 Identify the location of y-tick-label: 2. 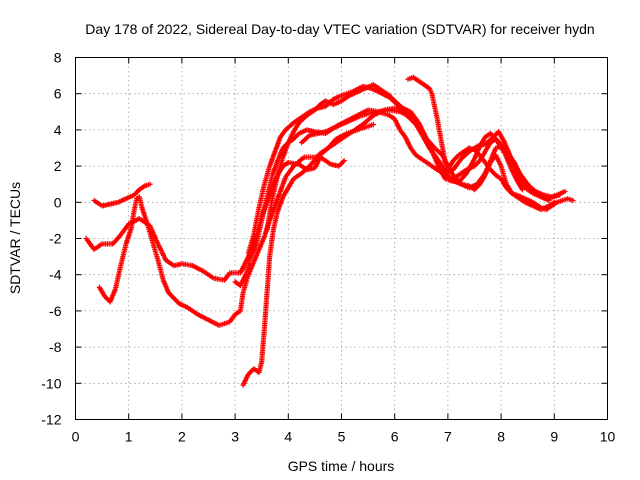
(58, 166).